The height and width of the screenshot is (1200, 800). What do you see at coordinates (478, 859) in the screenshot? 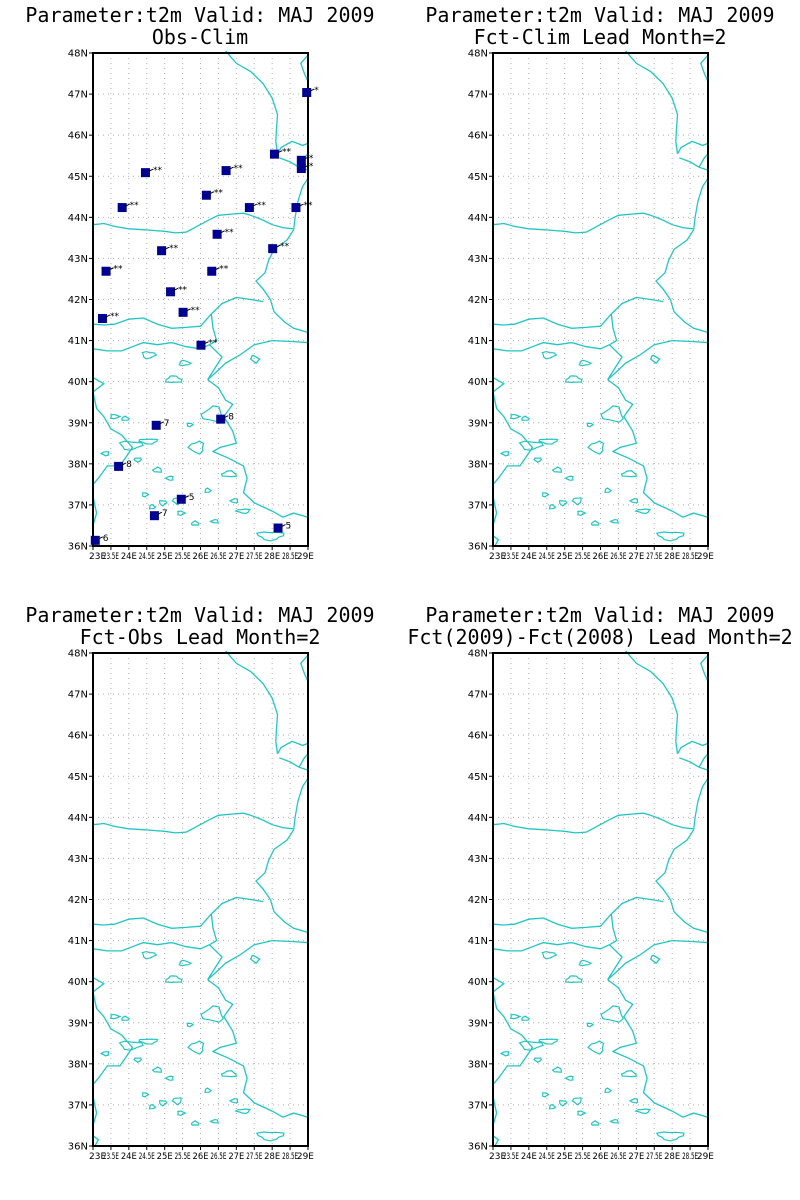
I see `lat-label: 43N` at bounding box center [478, 859].